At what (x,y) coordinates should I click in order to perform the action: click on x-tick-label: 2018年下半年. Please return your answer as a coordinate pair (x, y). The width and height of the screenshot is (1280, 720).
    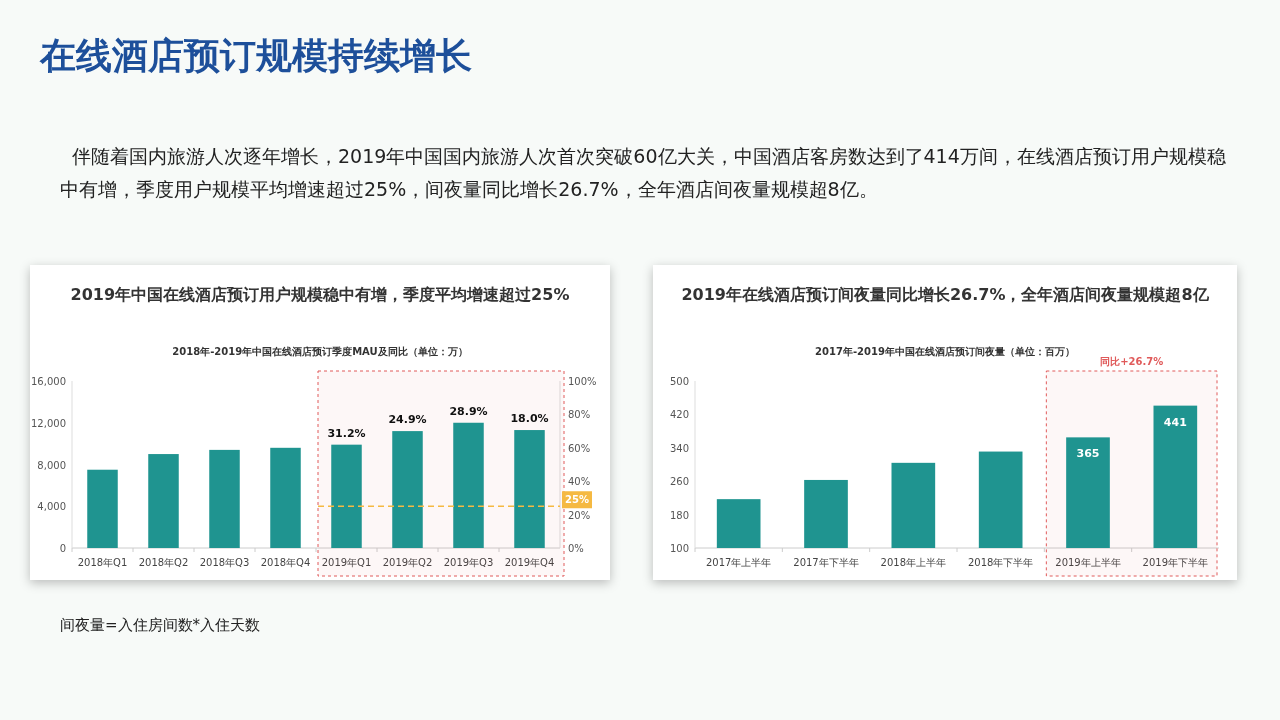
    Looking at the image, I should click on (1000, 562).